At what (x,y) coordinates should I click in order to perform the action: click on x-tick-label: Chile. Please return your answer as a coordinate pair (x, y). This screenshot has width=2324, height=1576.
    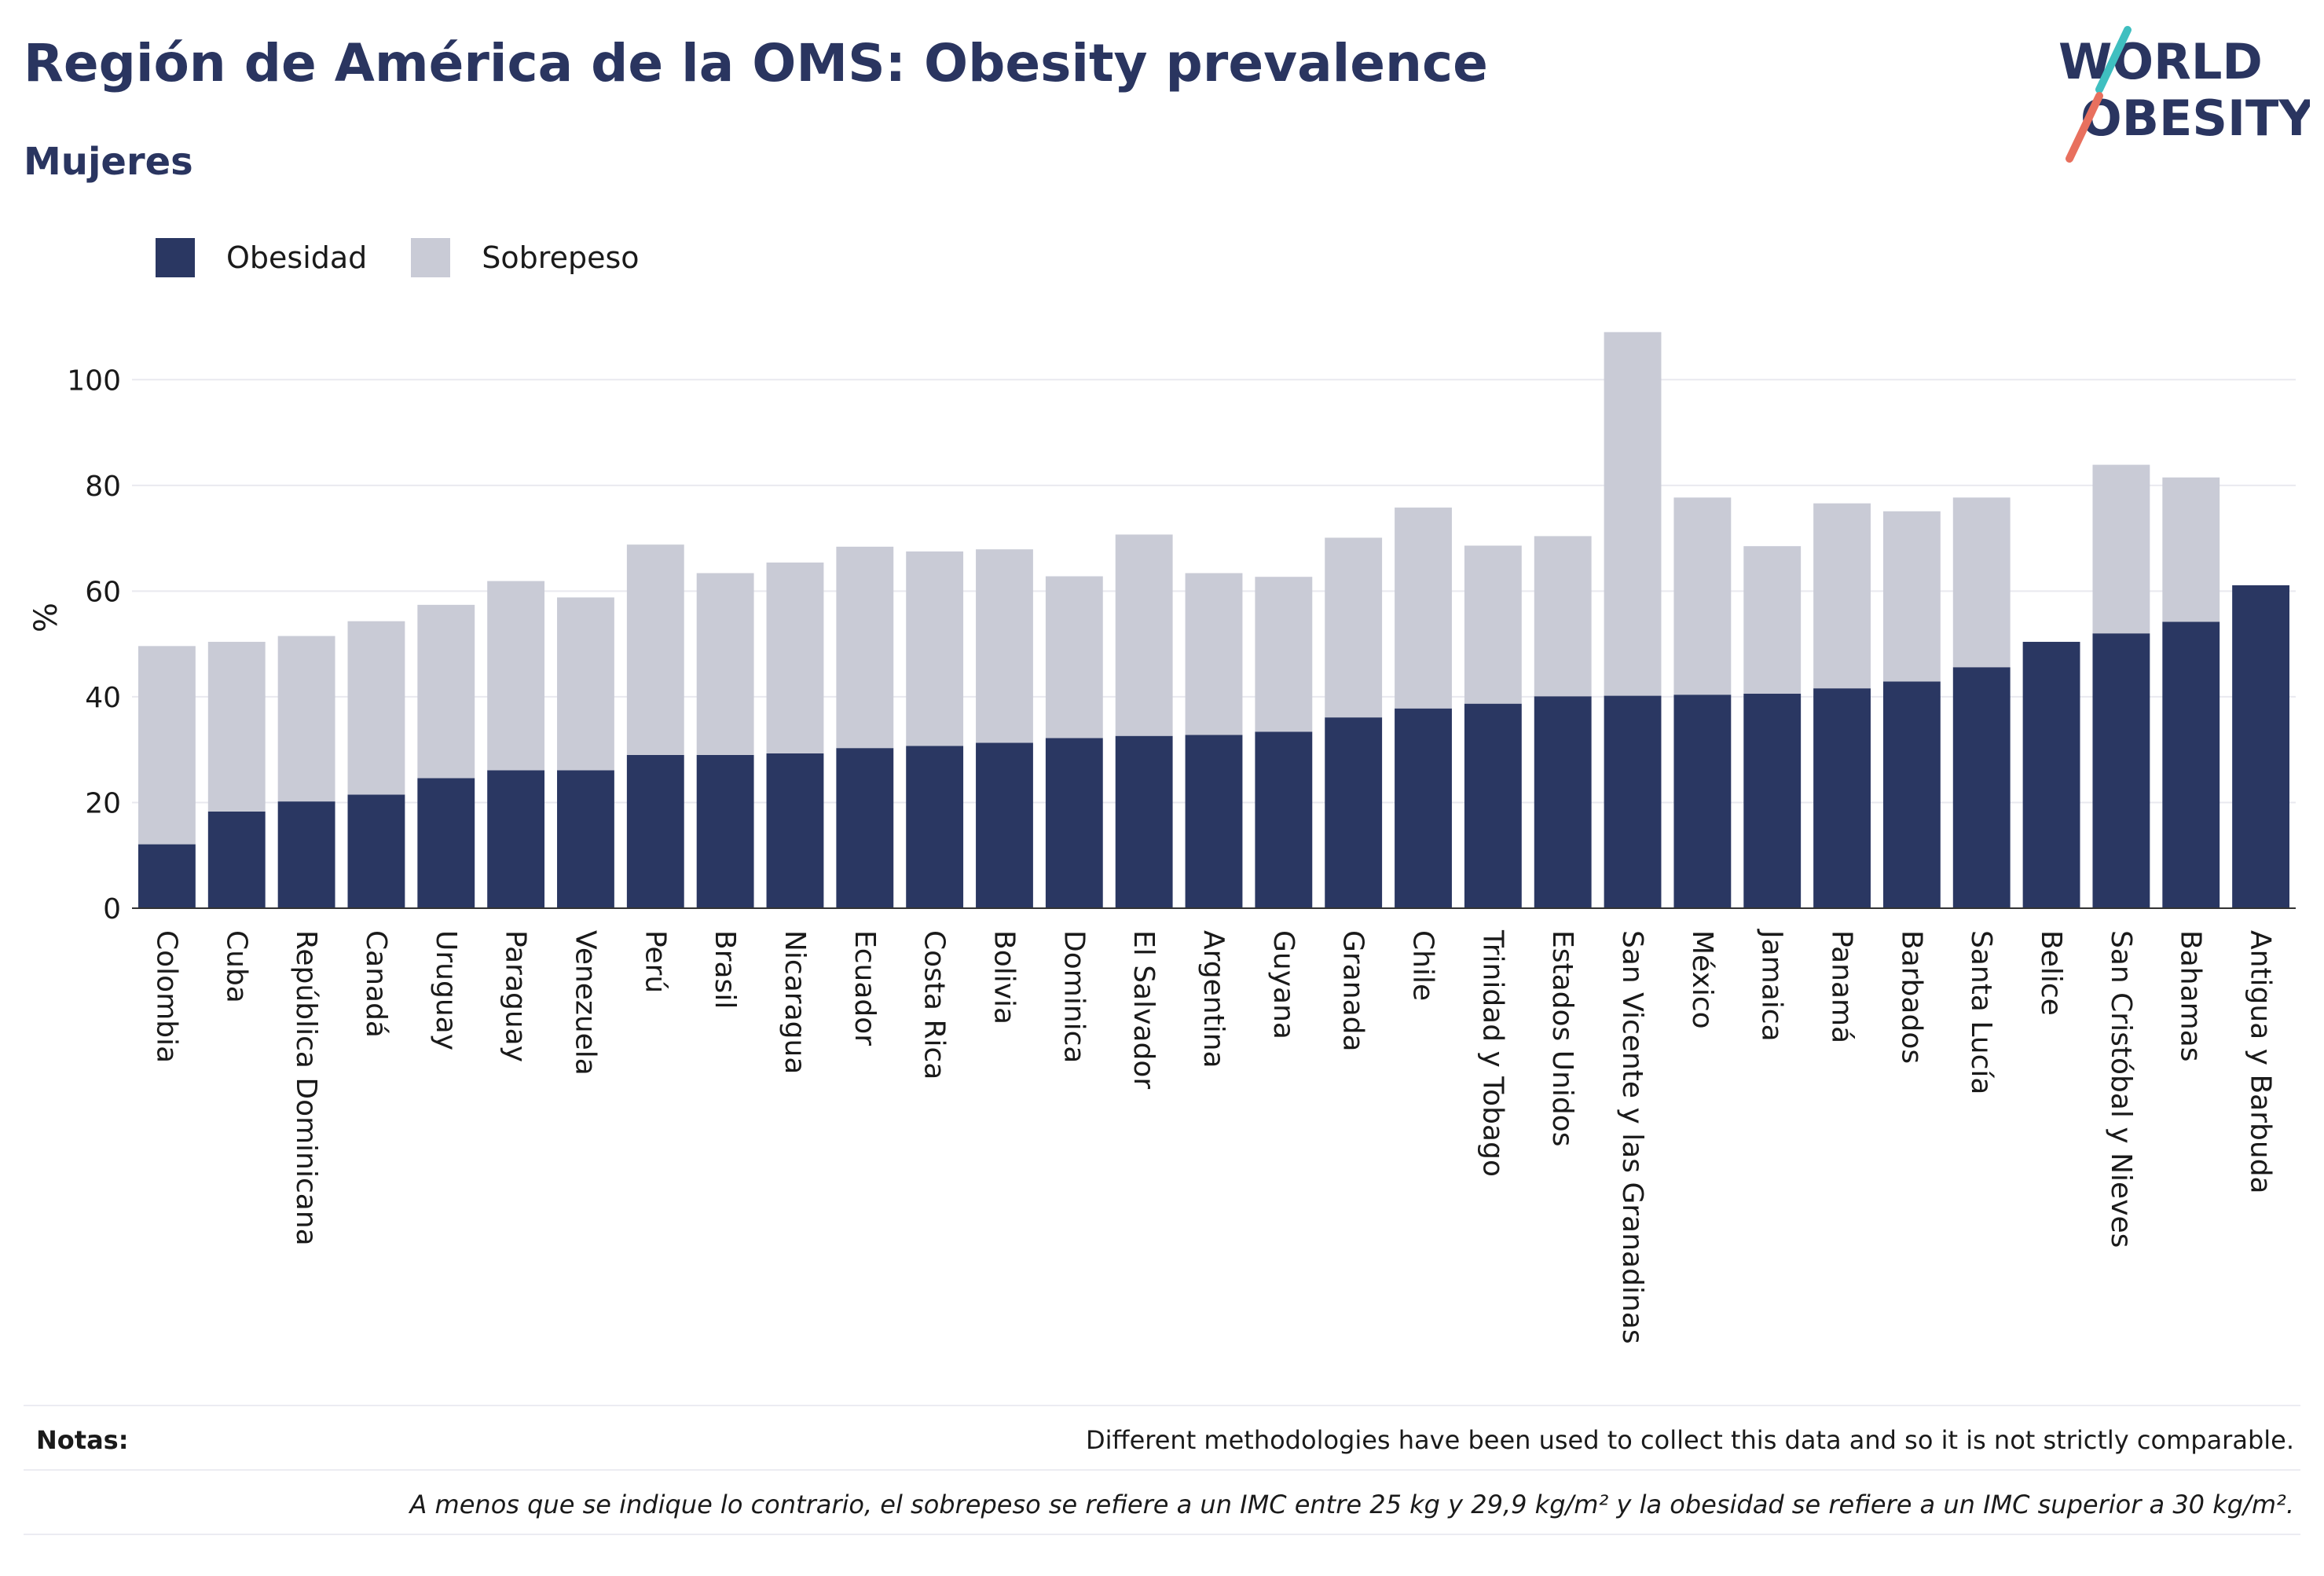
    Looking at the image, I should click on (1423, 965).